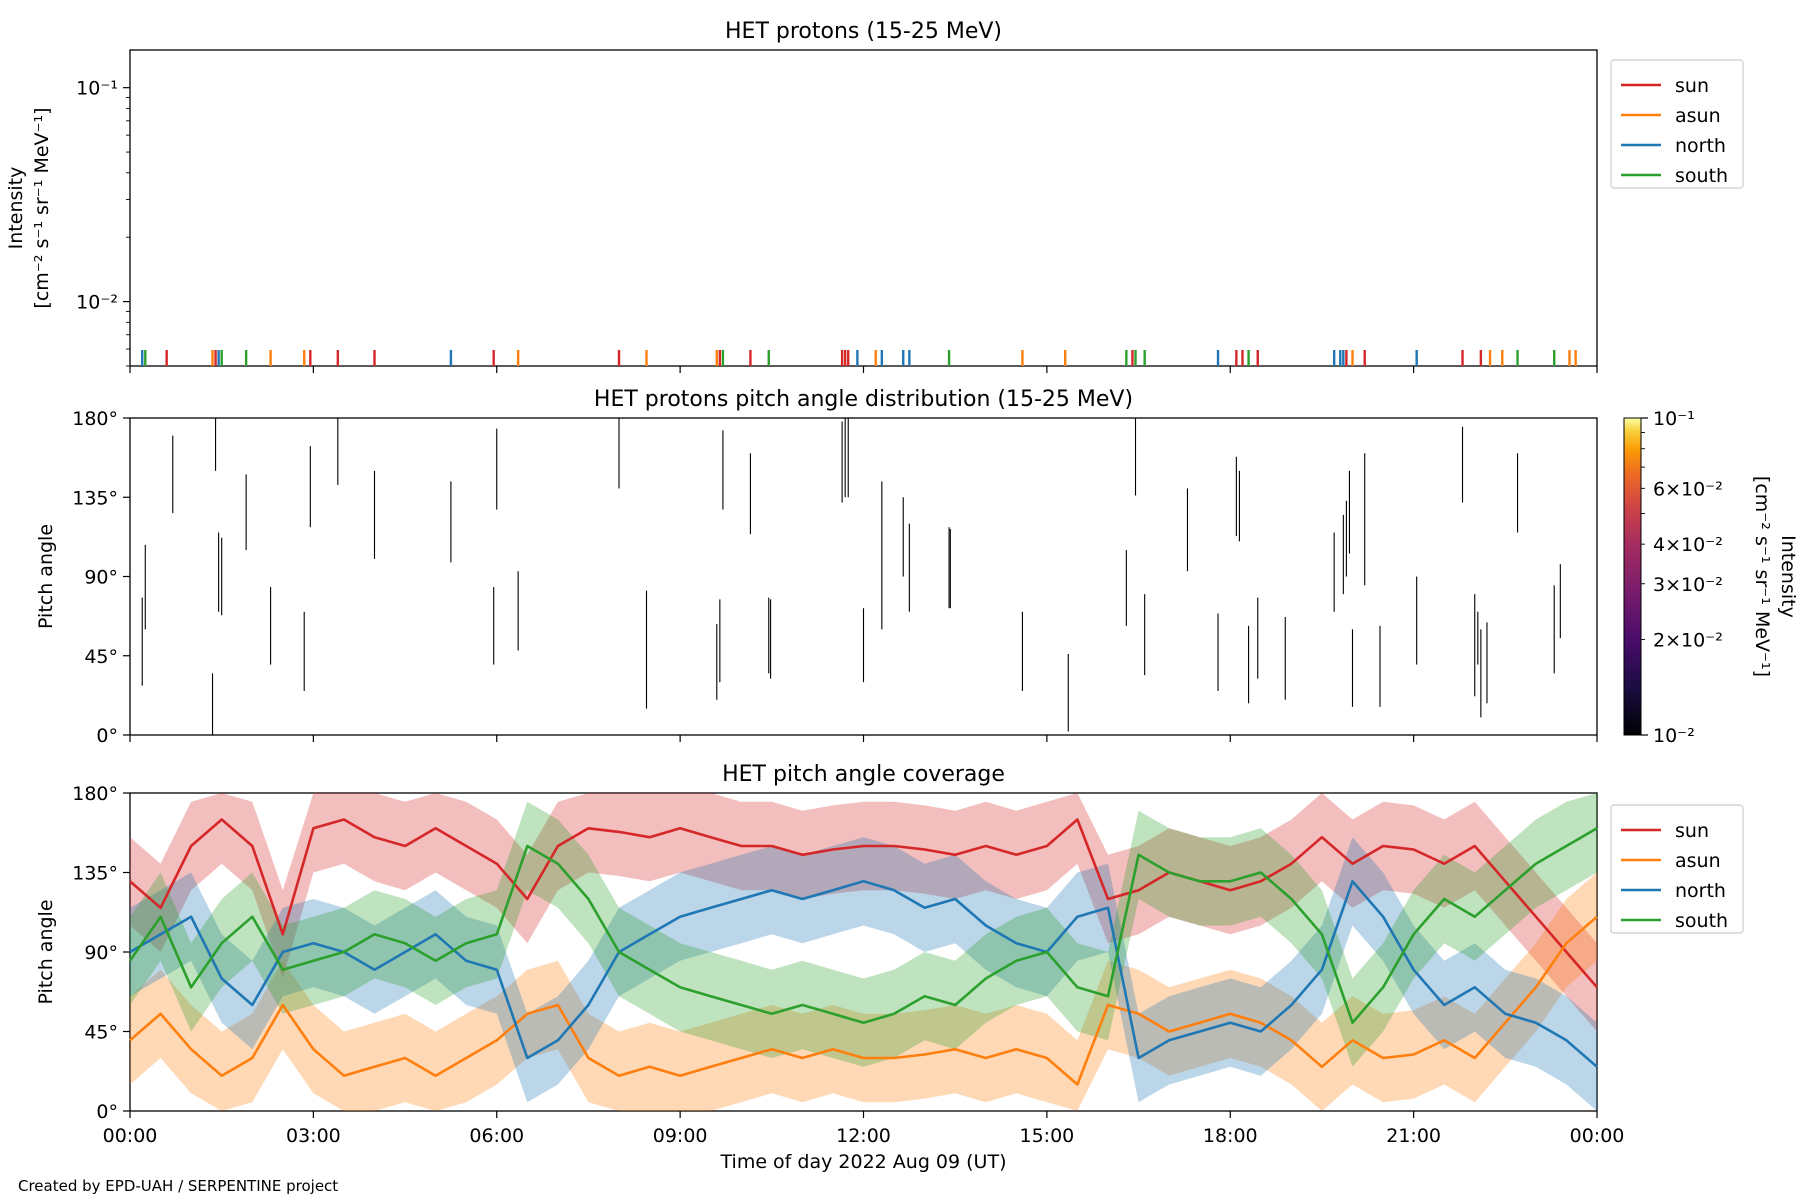  What do you see at coordinates (496, 1136) in the screenshot?
I see `x-tick-label-2: 06:00` at bounding box center [496, 1136].